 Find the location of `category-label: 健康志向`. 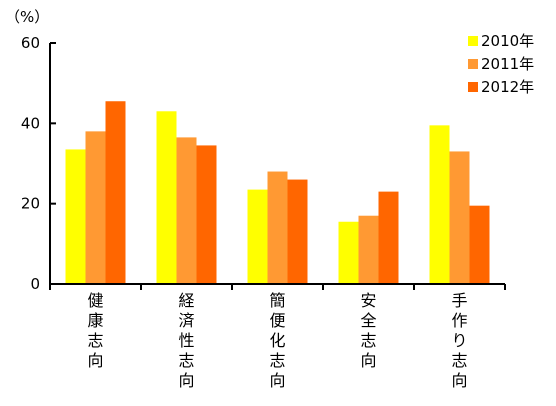

category-label: 健康志向 is located at coordinates (95, 330).